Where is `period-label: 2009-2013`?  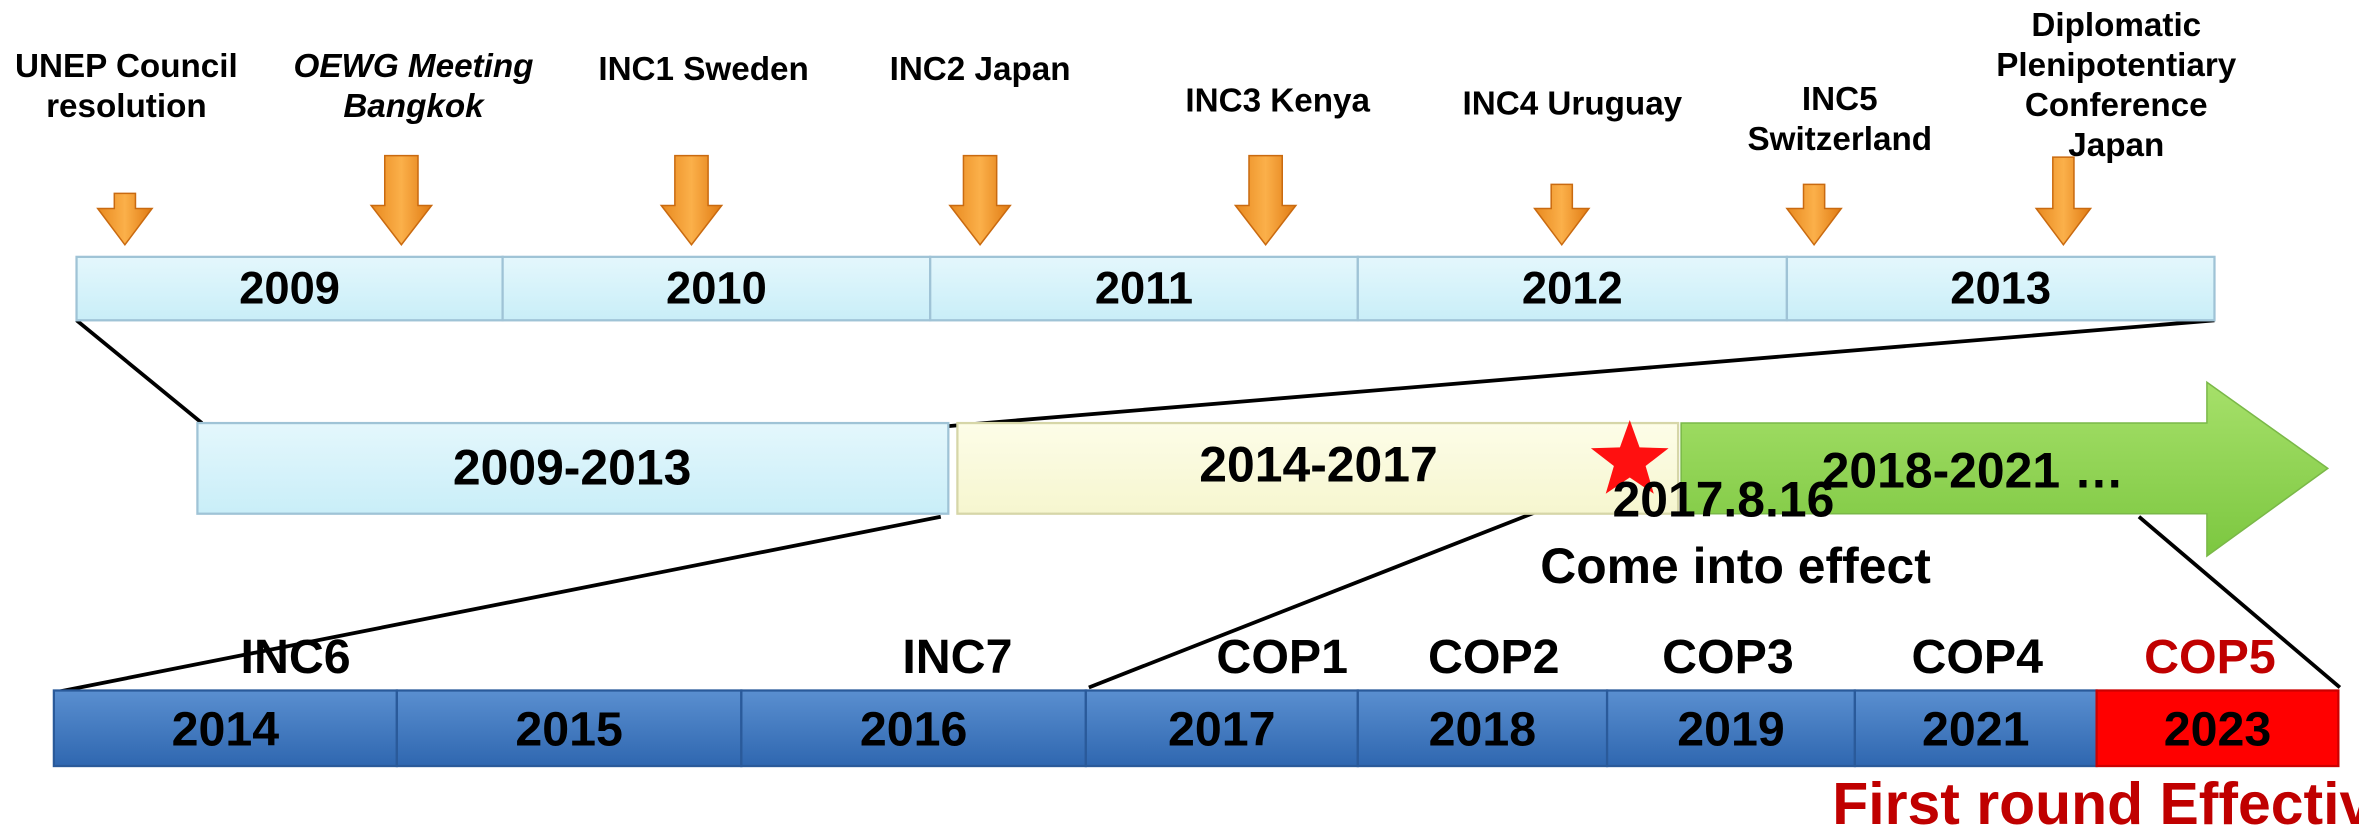 period-label: 2009-2013 is located at coordinates (572, 468).